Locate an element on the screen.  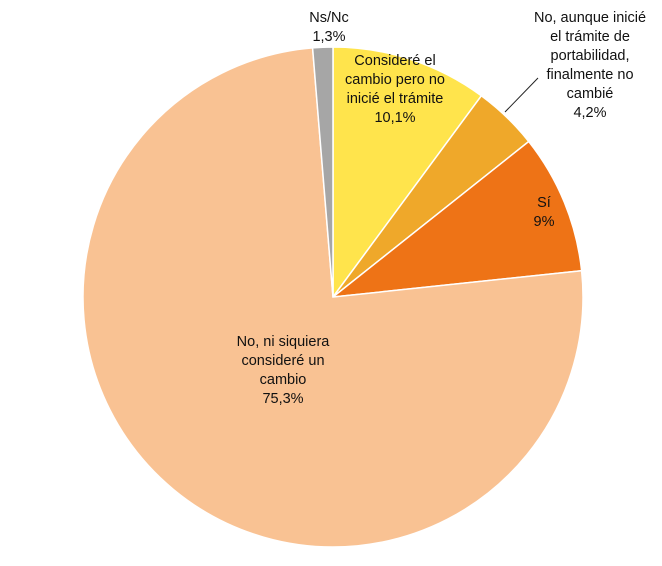
data-label-ns-nc: Ns/Nc 1,3% is located at coordinates (328, 27).